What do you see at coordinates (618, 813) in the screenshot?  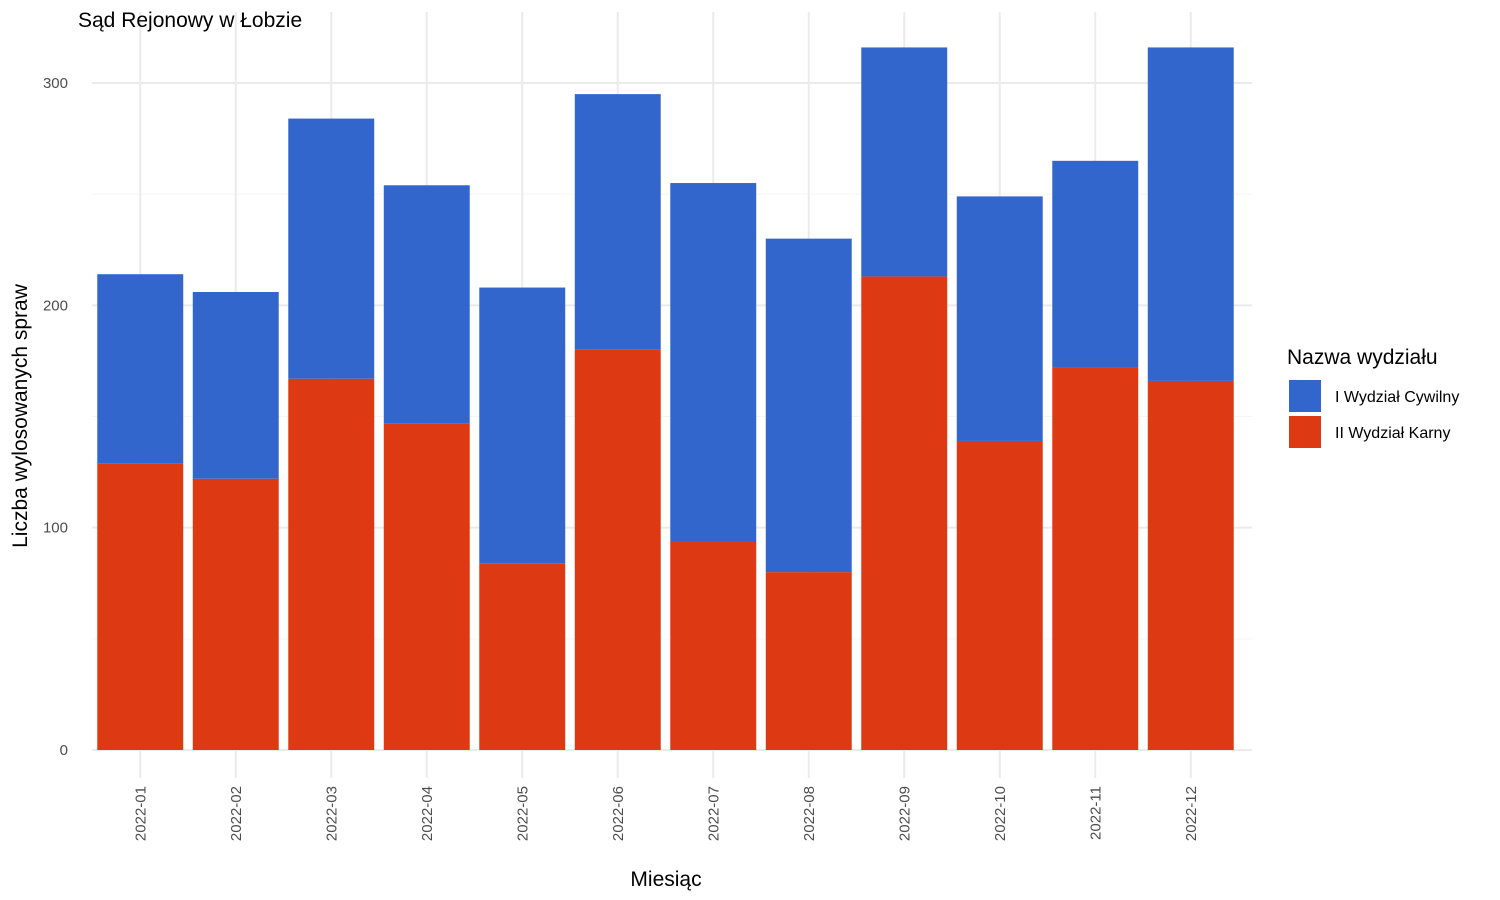 I see `x-tick-label: 2022-06` at bounding box center [618, 813].